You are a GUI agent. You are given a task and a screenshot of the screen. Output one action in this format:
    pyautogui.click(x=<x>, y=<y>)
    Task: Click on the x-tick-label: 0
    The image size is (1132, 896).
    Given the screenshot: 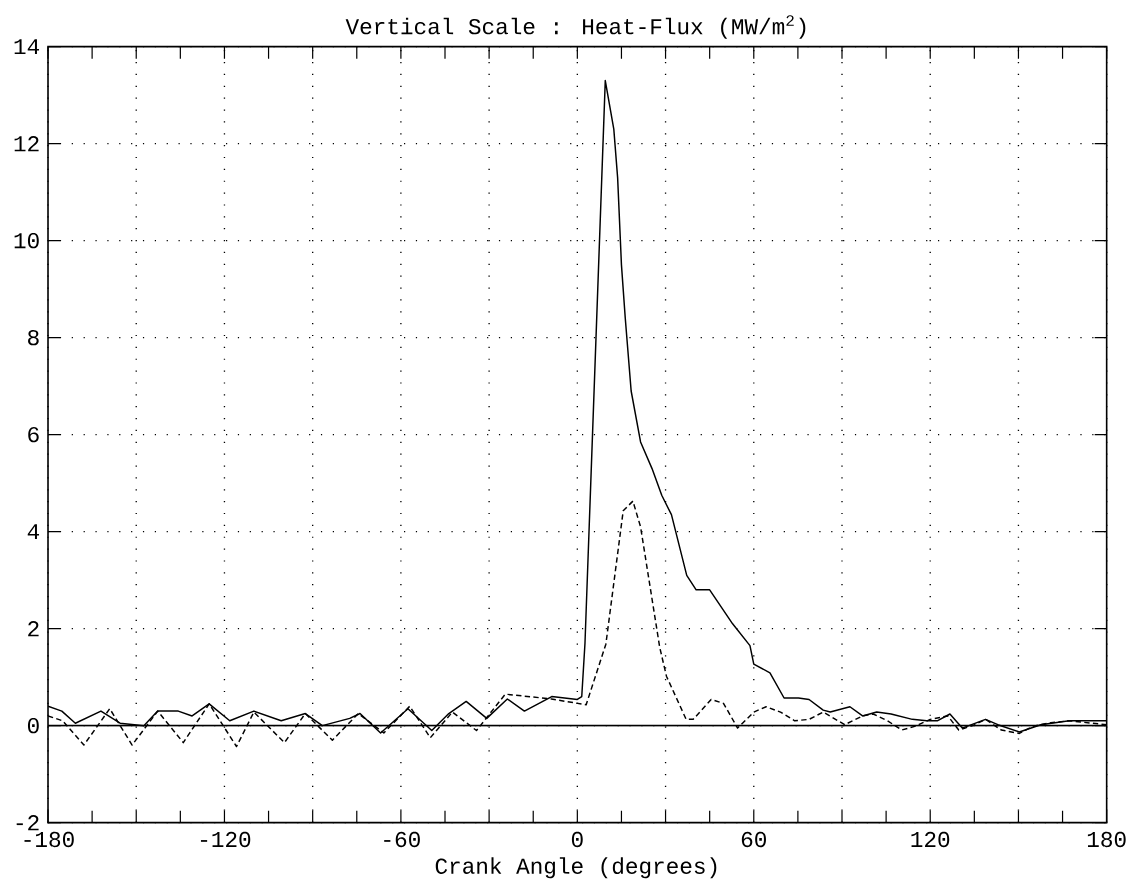 What is the action you would take?
    pyautogui.click(x=577, y=839)
    